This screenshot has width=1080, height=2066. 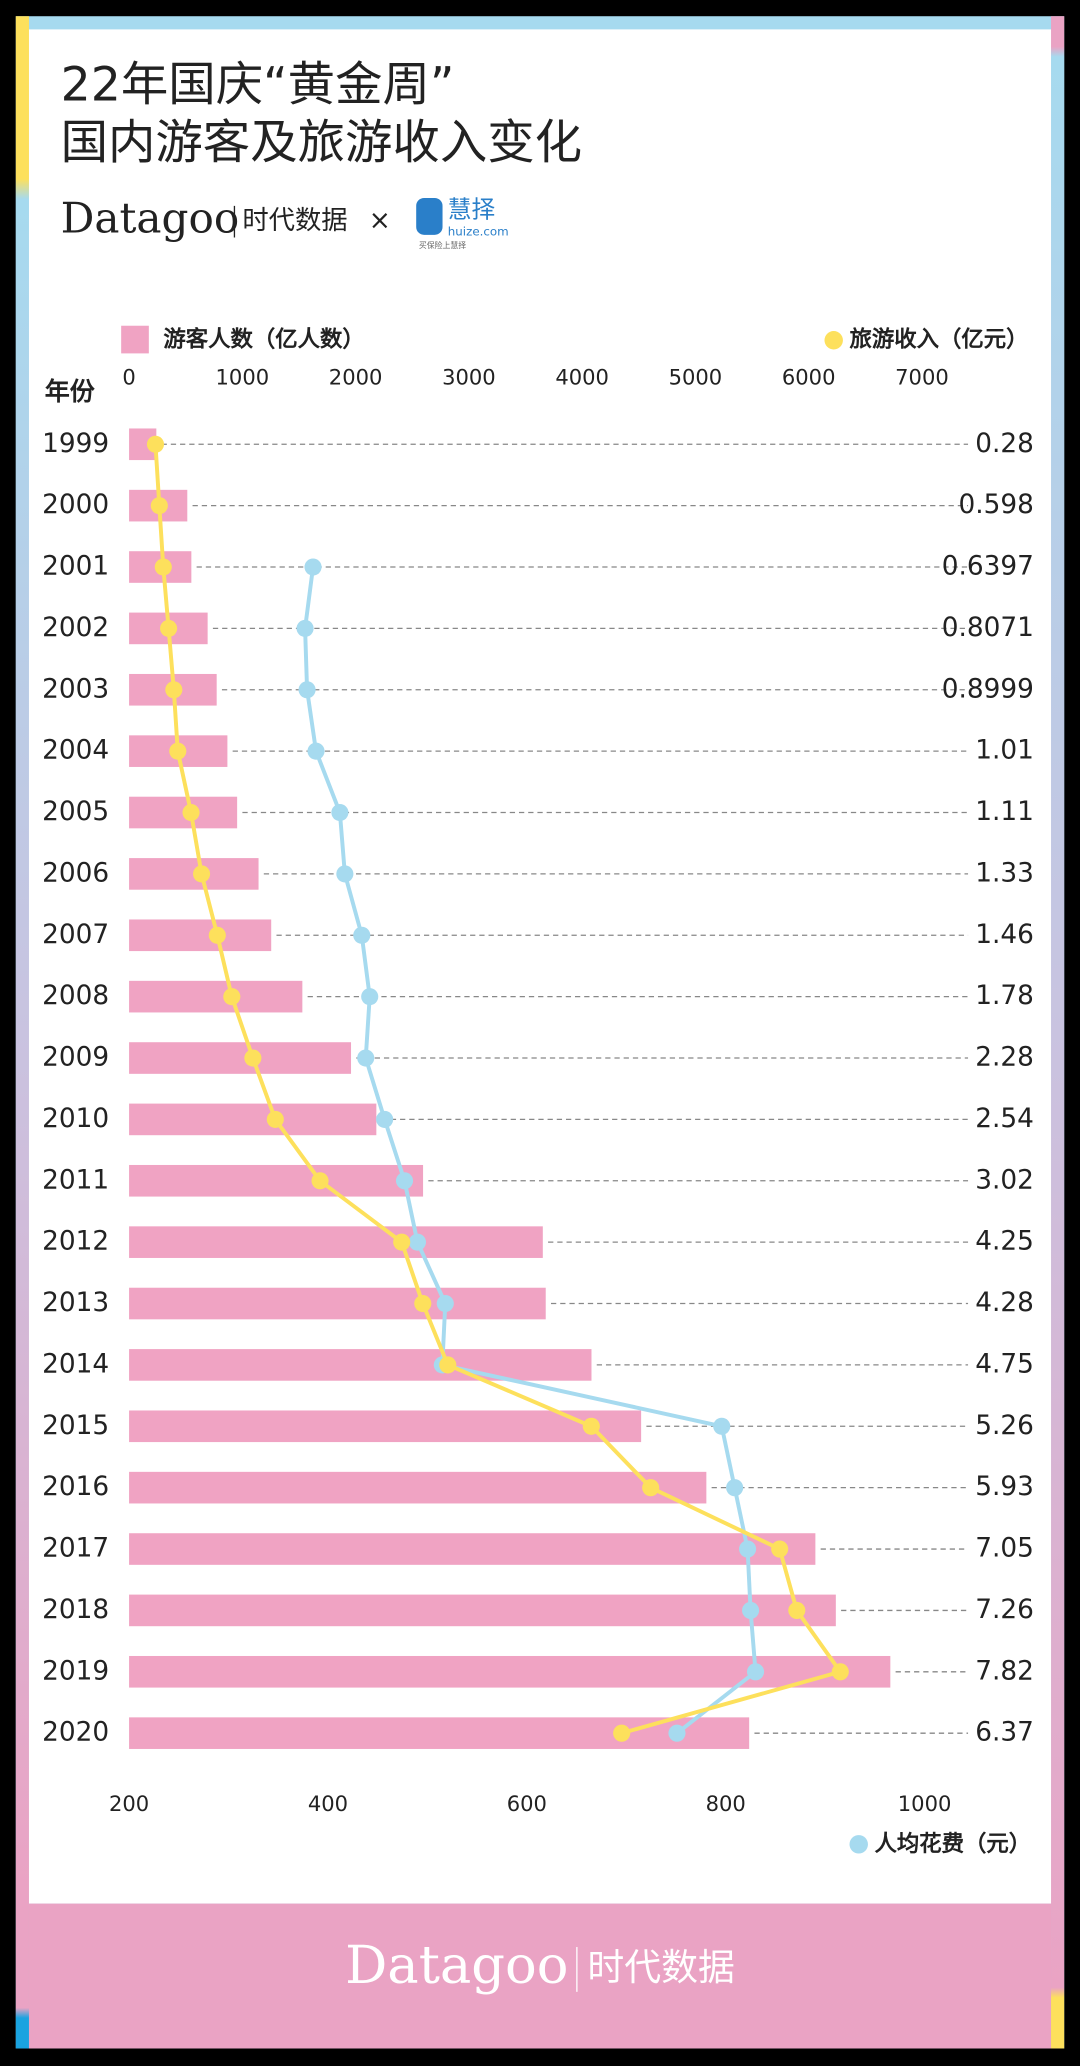 What do you see at coordinates (258, 84) in the screenshot?
I see `title: 22年国庆“黄金周”` at bounding box center [258, 84].